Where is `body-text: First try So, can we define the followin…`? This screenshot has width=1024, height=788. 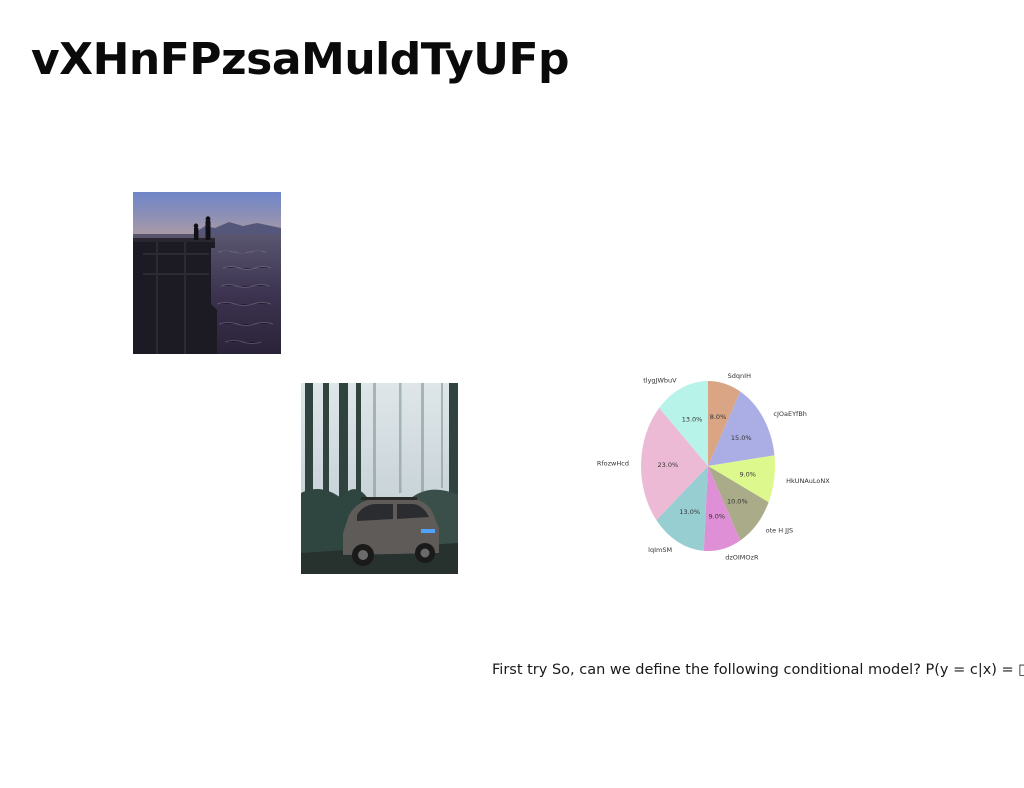 body-text: First try So, can we define the followin… is located at coordinates (758, 670).